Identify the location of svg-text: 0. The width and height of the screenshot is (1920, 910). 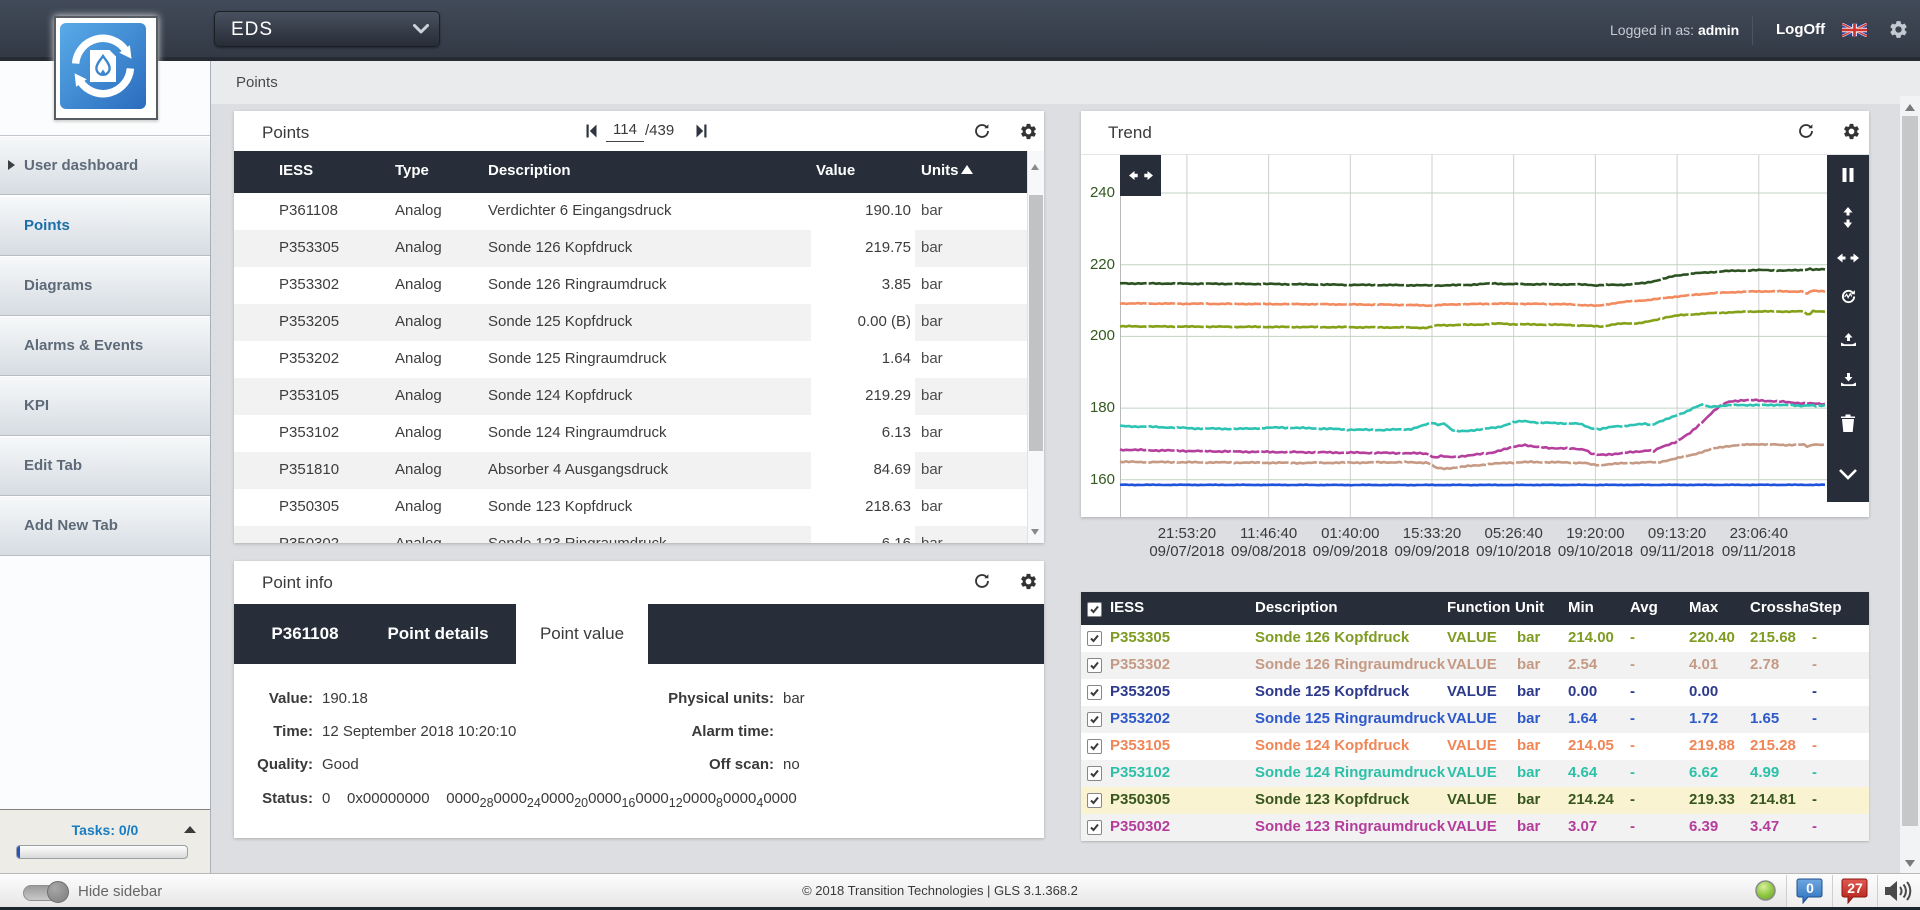
(1810, 888).